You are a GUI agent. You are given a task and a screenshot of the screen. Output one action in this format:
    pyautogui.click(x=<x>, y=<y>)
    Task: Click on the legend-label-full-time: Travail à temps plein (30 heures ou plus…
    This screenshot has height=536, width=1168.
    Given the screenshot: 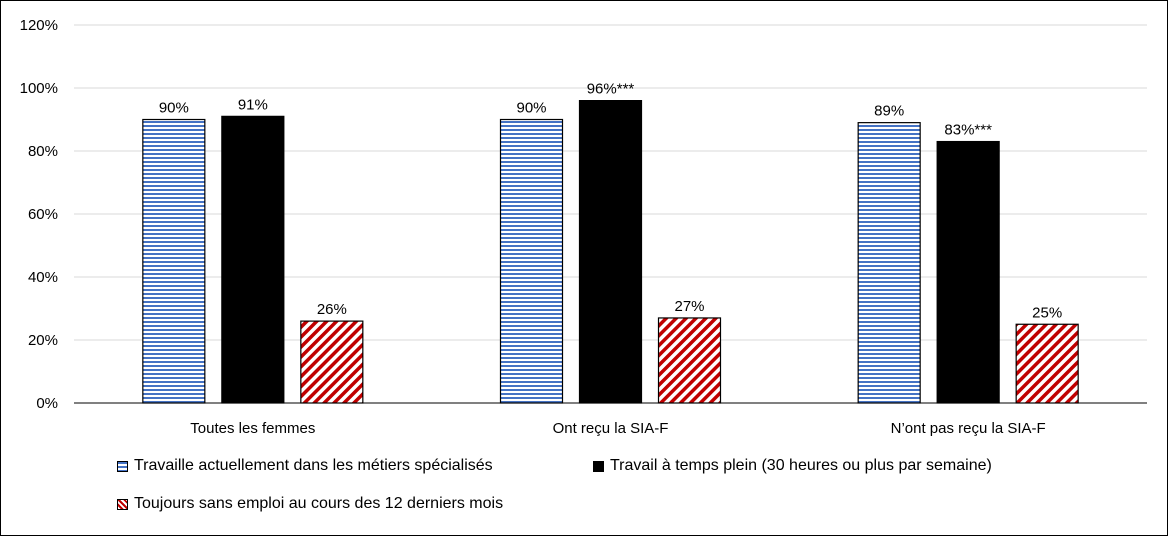 What is the action you would take?
    pyautogui.click(x=801, y=465)
    